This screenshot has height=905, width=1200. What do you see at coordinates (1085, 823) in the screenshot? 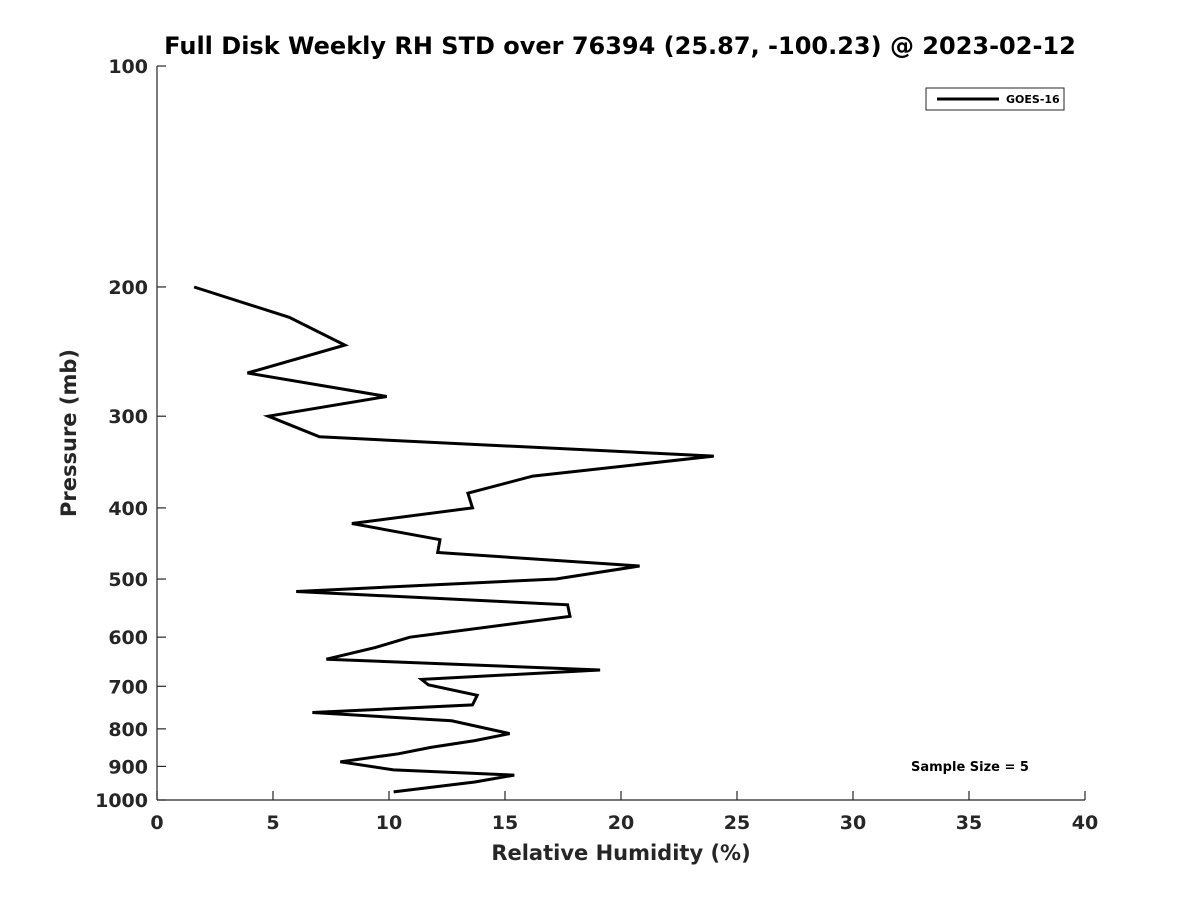
I see `x-tick-label: 40` at bounding box center [1085, 823].